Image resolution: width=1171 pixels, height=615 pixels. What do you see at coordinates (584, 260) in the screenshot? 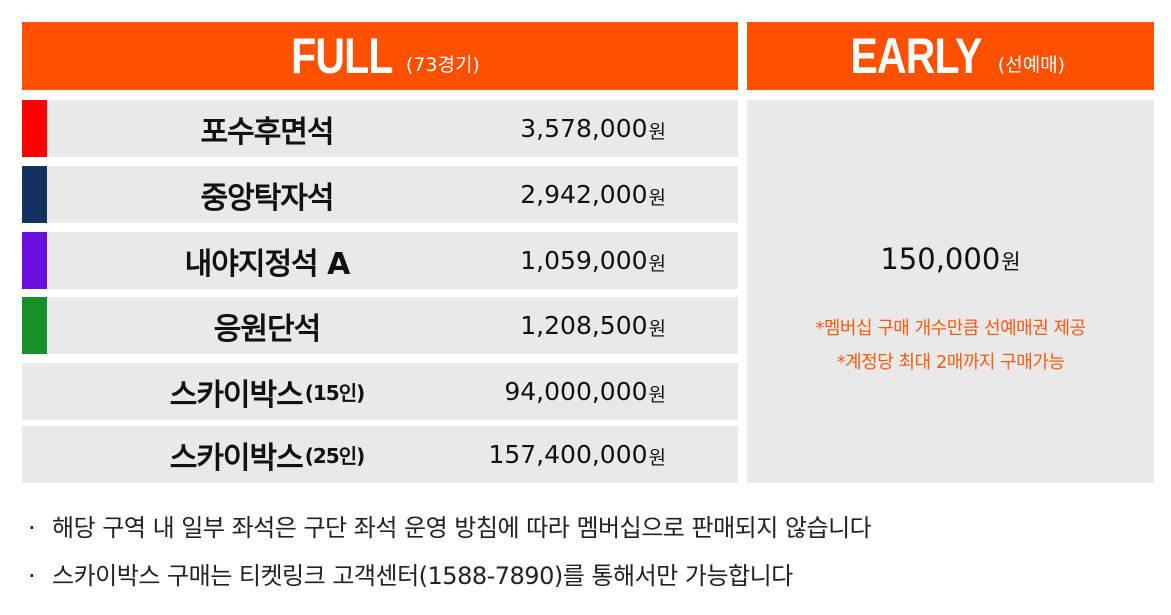
I see `seat-price-value: 1,059,000` at bounding box center [584, 260].